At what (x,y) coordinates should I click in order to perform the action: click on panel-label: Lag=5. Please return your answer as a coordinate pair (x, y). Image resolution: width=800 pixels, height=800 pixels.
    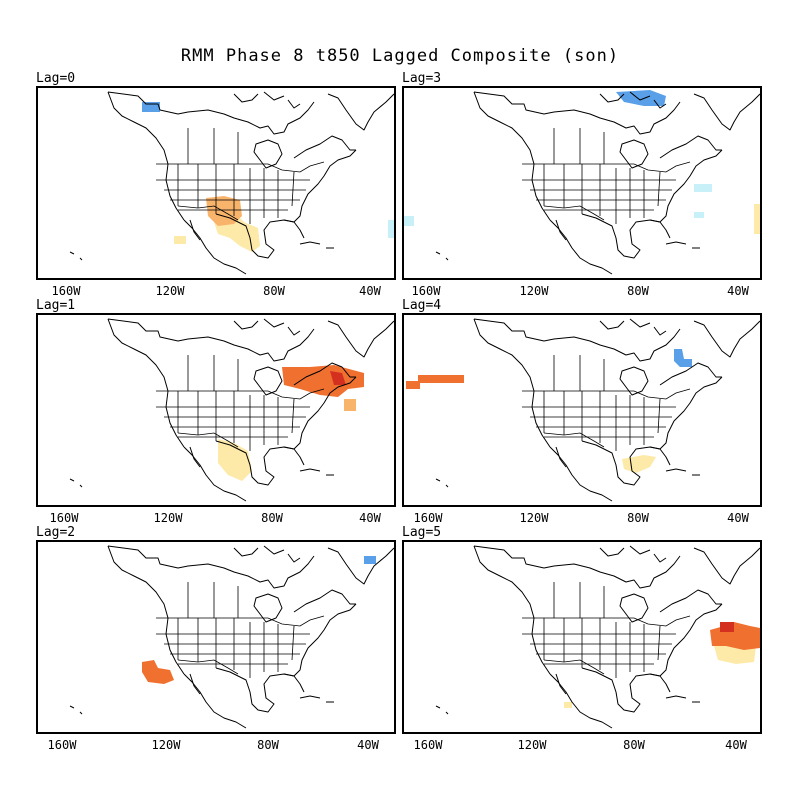
    Looking at the image, I should click on (422, 532).